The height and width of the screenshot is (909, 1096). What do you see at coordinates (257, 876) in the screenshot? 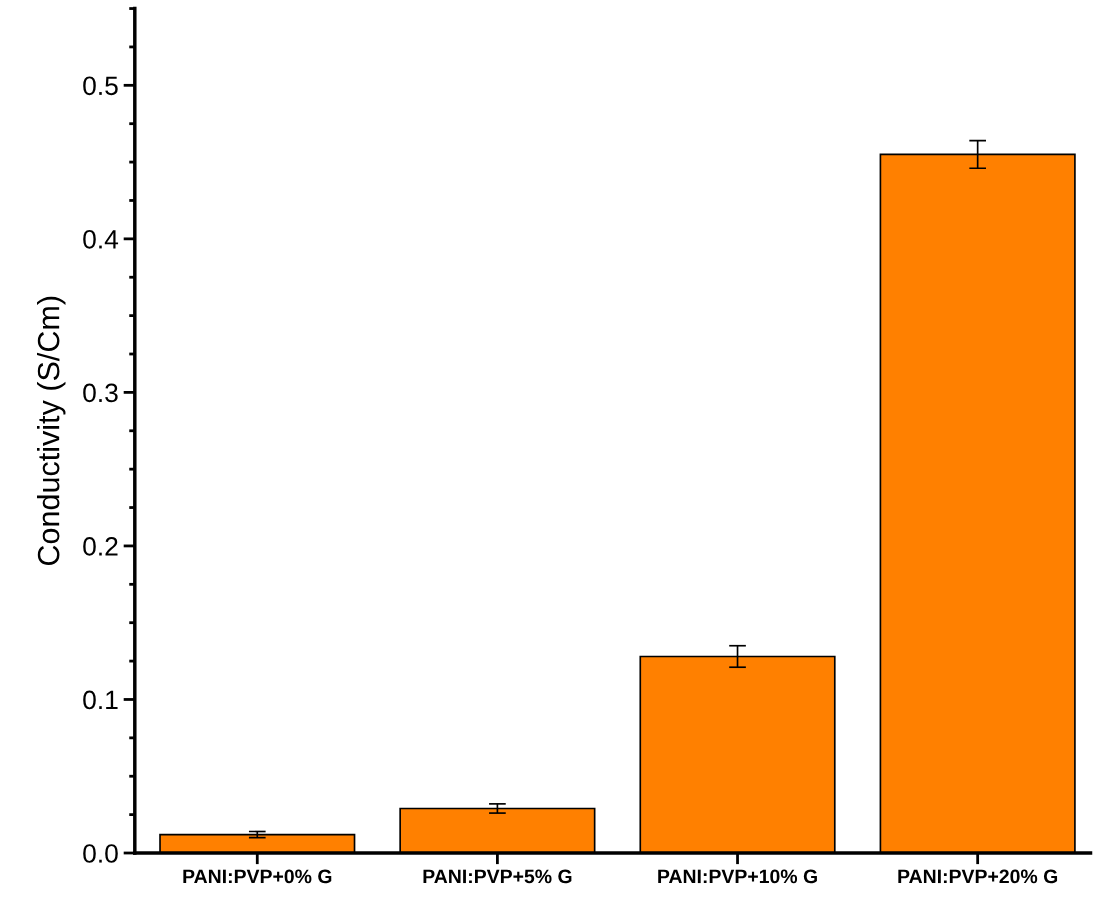
I see `x-tick-label: PANI:PVP+0% G` at bounding box center [257, 876].